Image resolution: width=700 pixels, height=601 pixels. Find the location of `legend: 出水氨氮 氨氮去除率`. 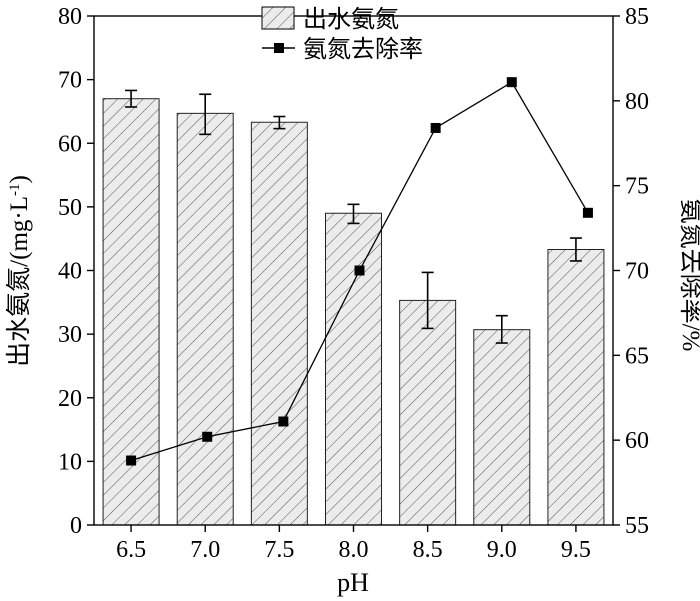

legend: 出水氨氮 氨氮去除率 is located at coordinates (342, 34).